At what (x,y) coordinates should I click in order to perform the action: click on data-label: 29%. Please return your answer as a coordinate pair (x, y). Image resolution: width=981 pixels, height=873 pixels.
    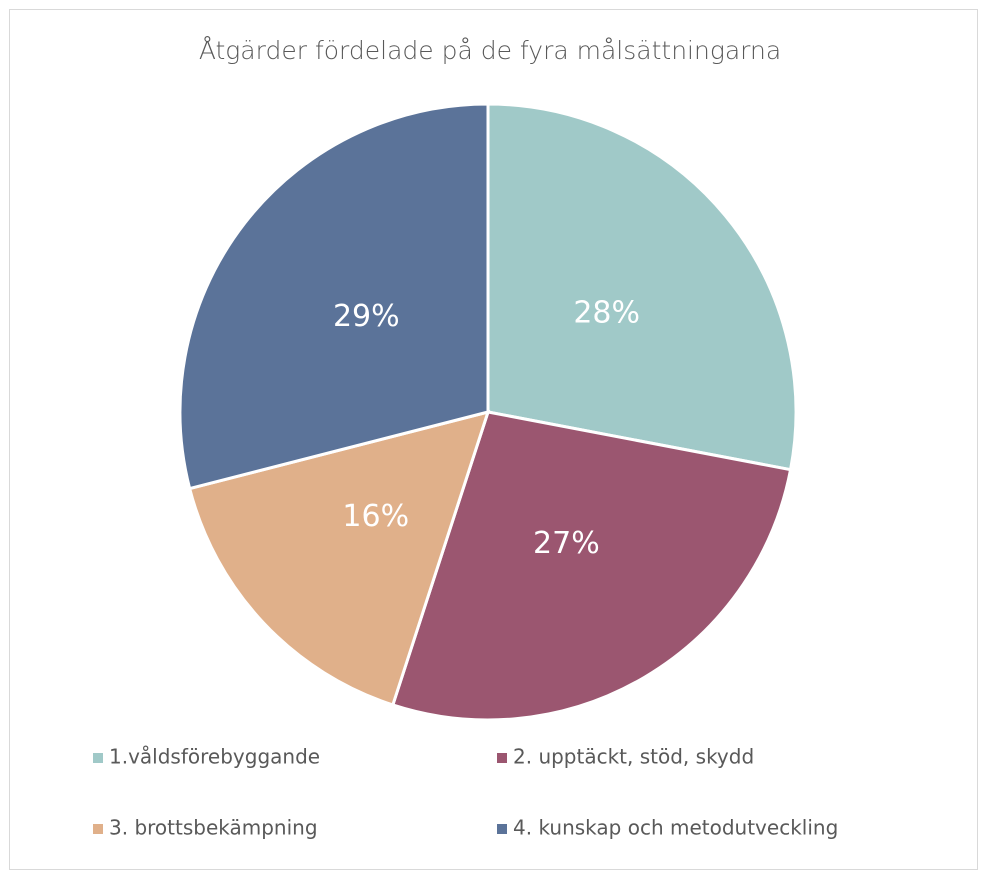
    Looking at the image, I should click on (366, 316).